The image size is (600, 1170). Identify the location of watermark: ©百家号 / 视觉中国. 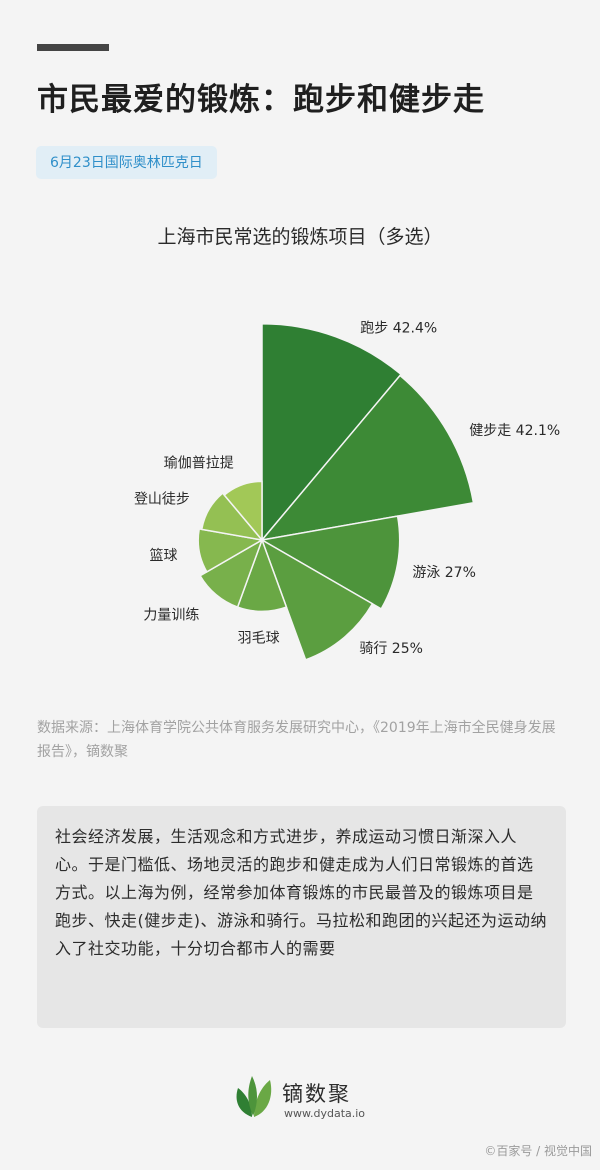
(538, 1151).